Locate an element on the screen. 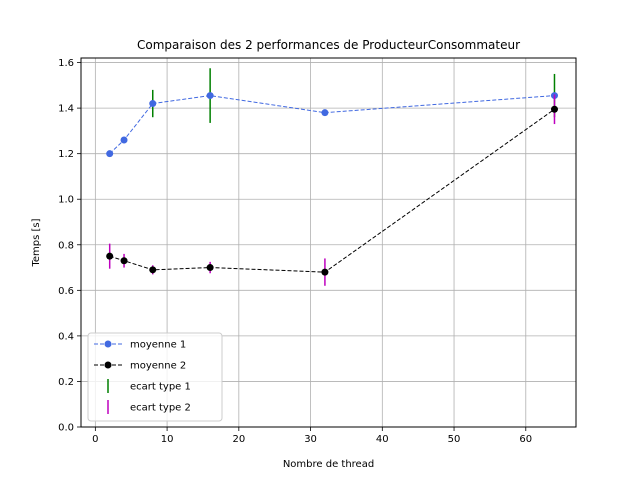 The height and width of the screenshot is (480, 640). legend-label-2: moyenne 2 is located at coordinates (158, 366).